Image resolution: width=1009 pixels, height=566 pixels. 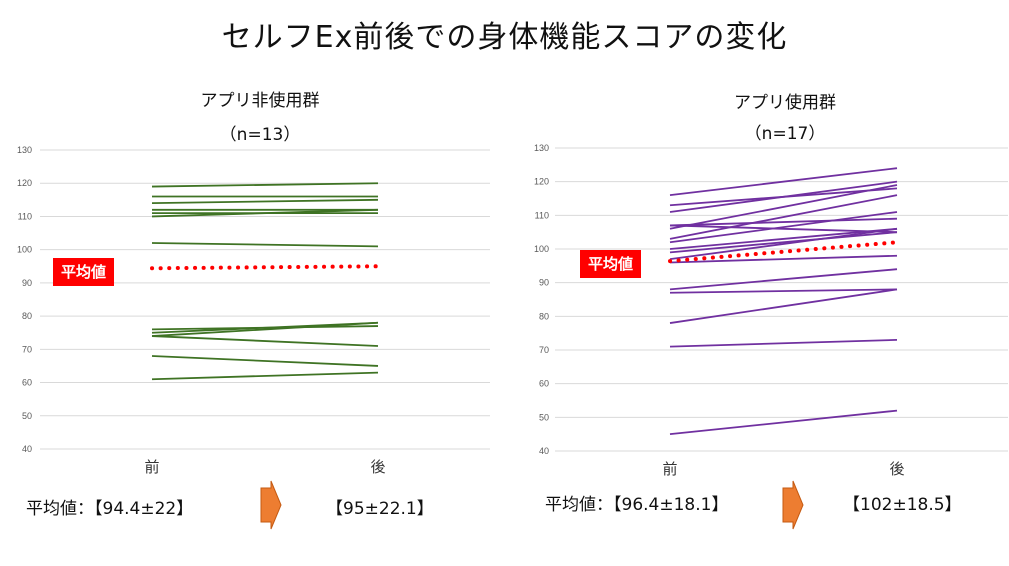 What do you see at coordinates (260, 135) in the screenshot?
I see `left-chart-subtitle: （n=13）` at bounding box center [260, 135].